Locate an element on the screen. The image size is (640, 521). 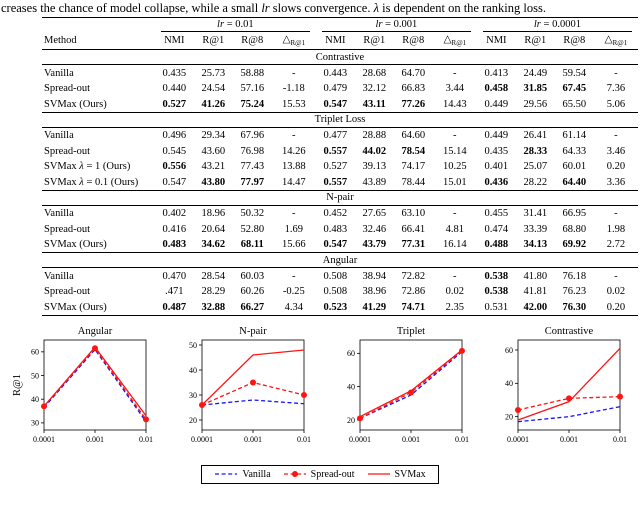
value-cell: 74.71 is located at coordinates (413, 307).